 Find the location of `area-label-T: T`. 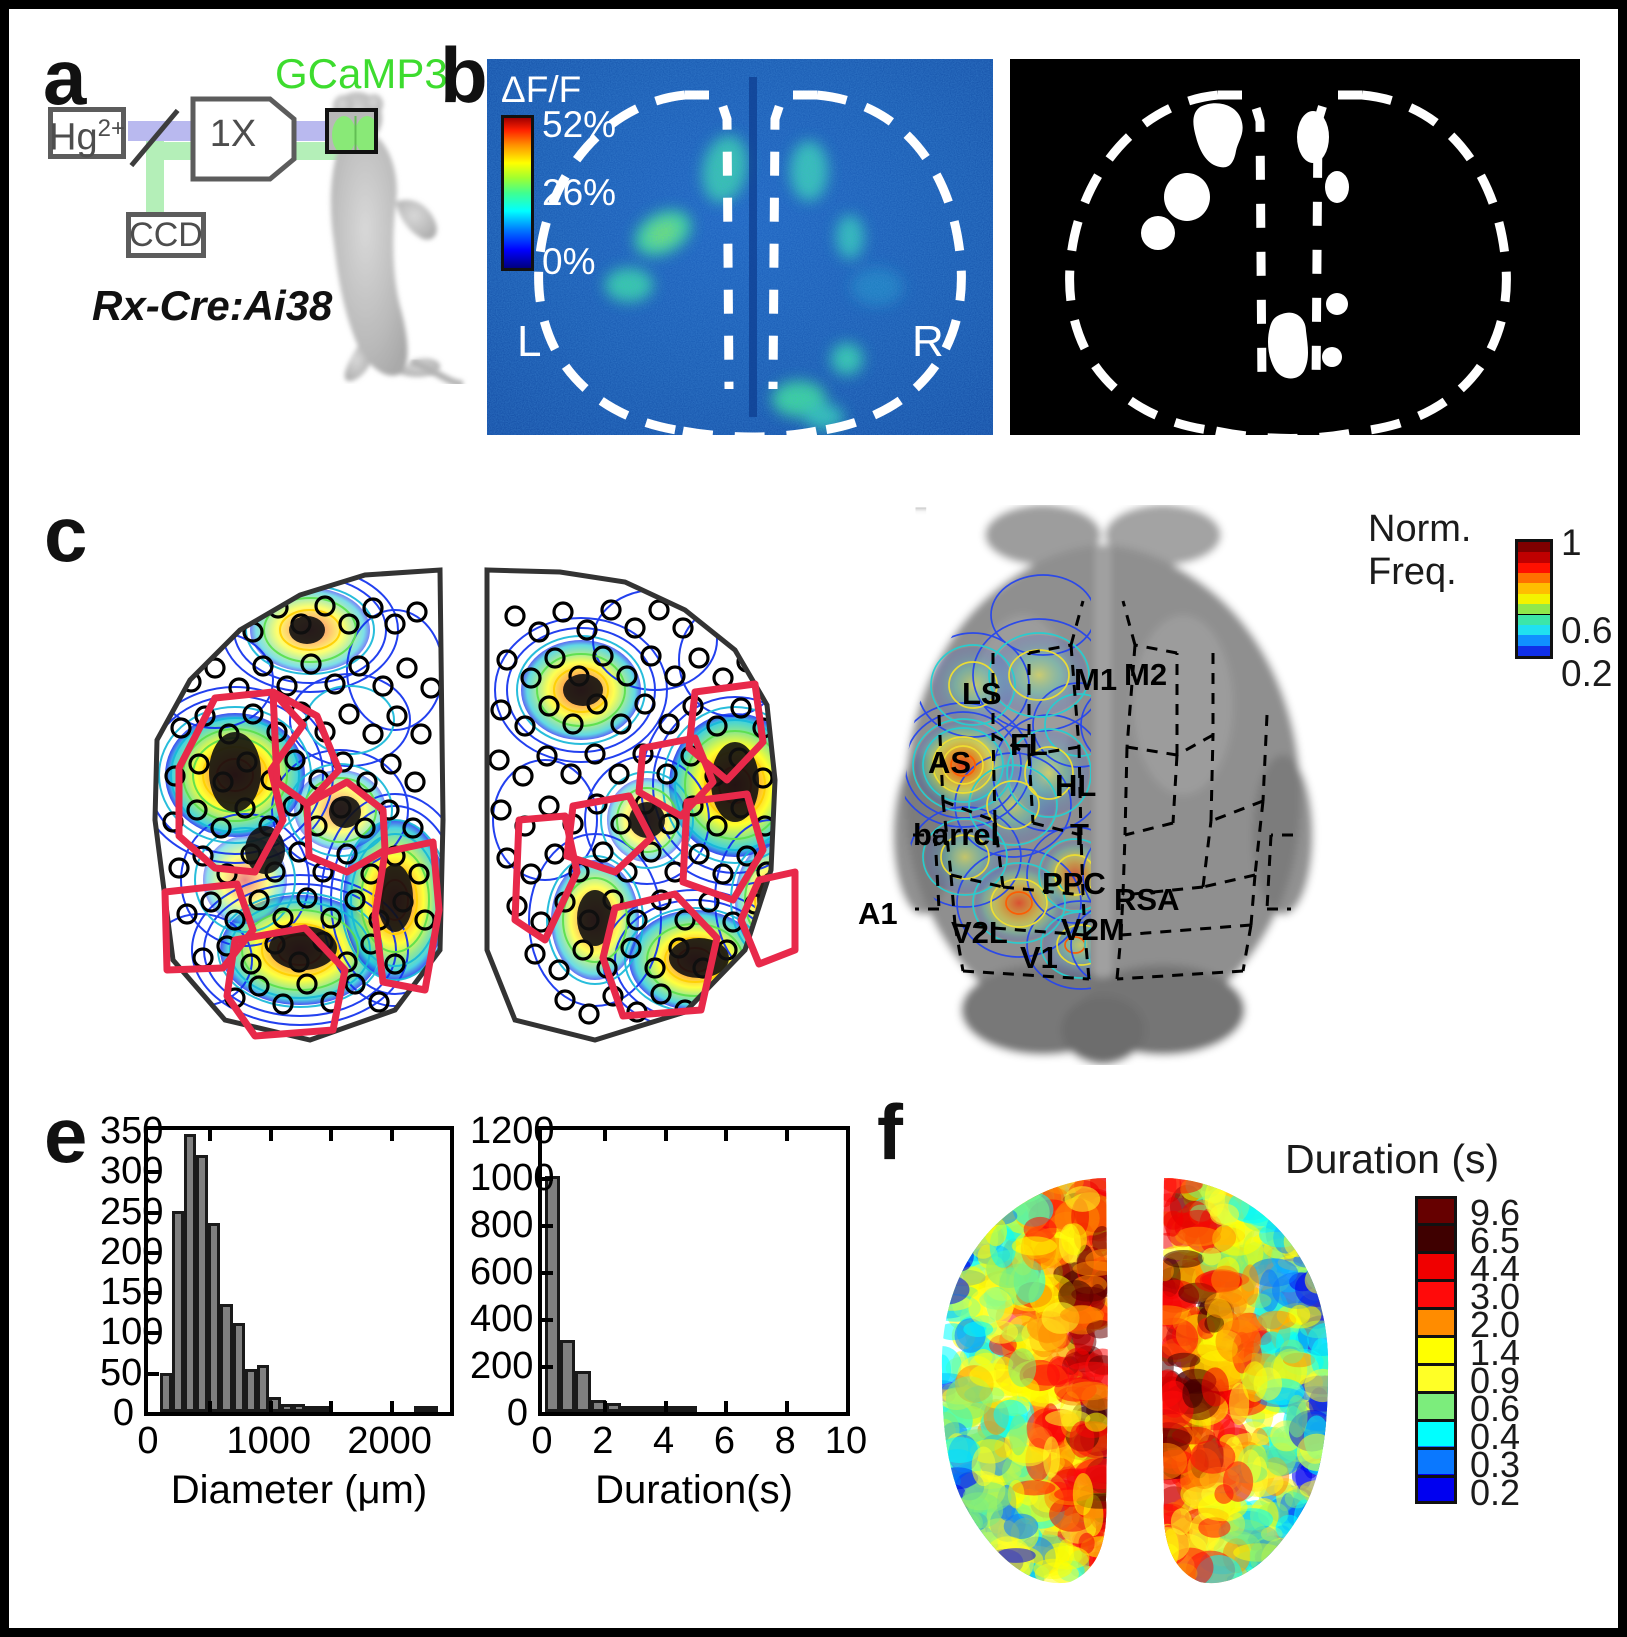

area-label-T: T is located at coordinates (1079, 834).